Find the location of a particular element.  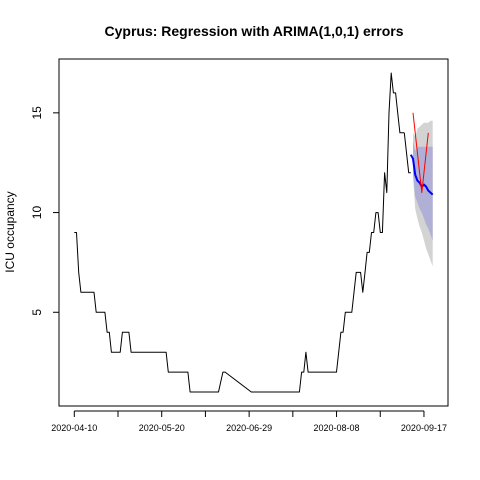

x-tick-label: 2020-06-29 is located at coordinates (249, 428).